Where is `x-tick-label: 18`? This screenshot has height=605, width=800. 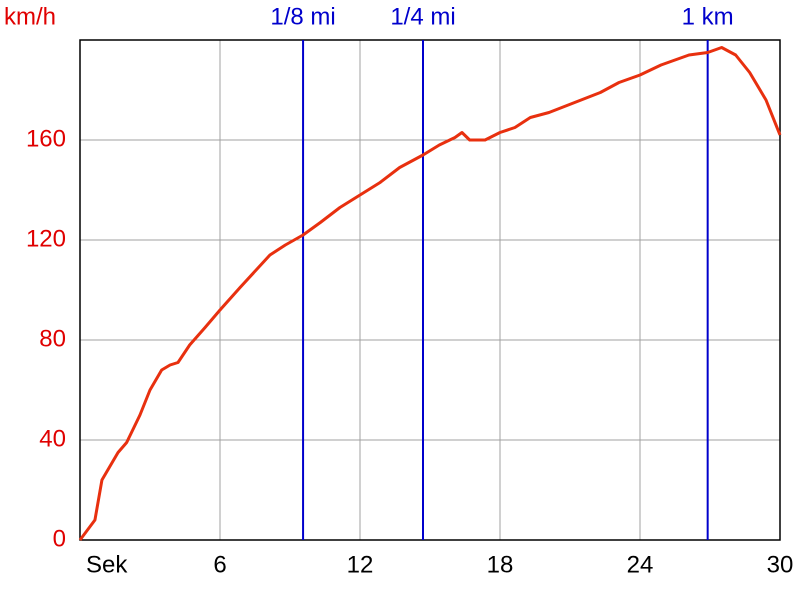
x-tick-label: 18 is located at coordinates (500, 564).